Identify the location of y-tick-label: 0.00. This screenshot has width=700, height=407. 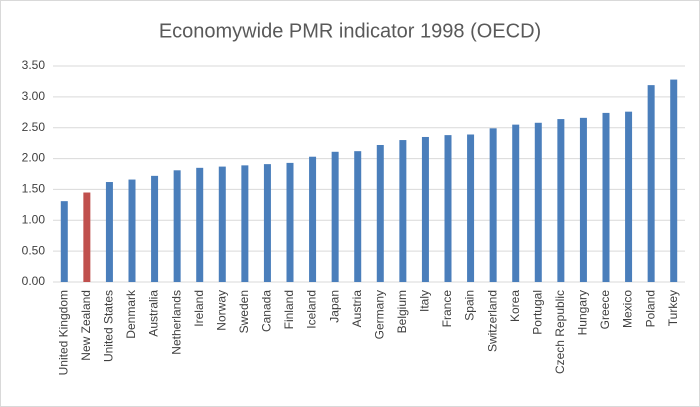
(34, 281).